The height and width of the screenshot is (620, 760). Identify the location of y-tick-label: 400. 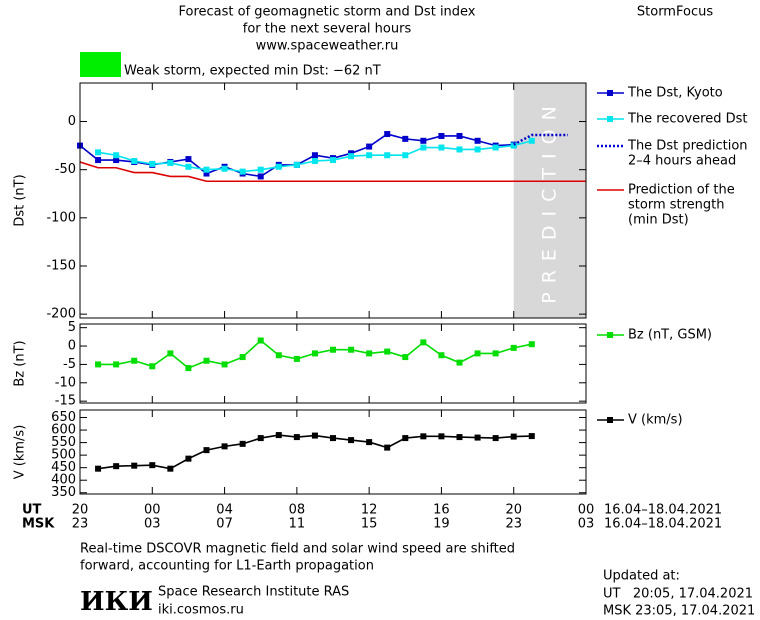
(63, 480).